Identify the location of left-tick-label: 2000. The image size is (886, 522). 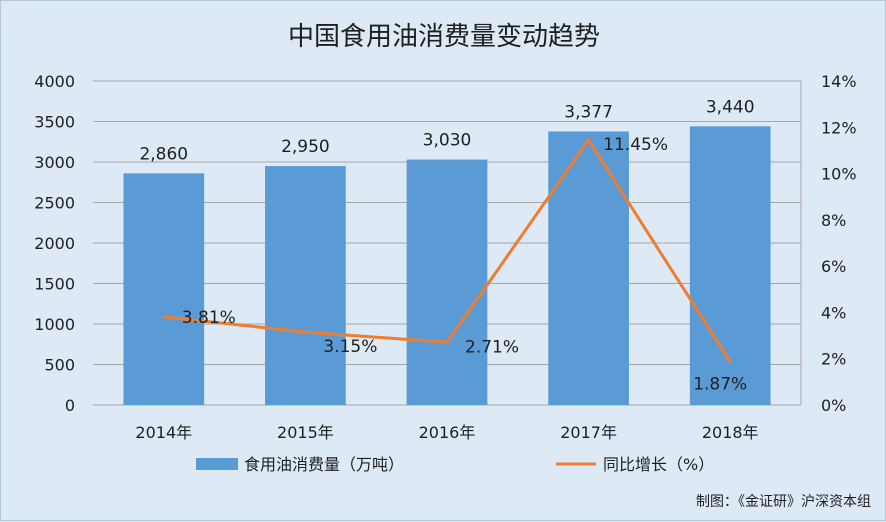
(54, 243).